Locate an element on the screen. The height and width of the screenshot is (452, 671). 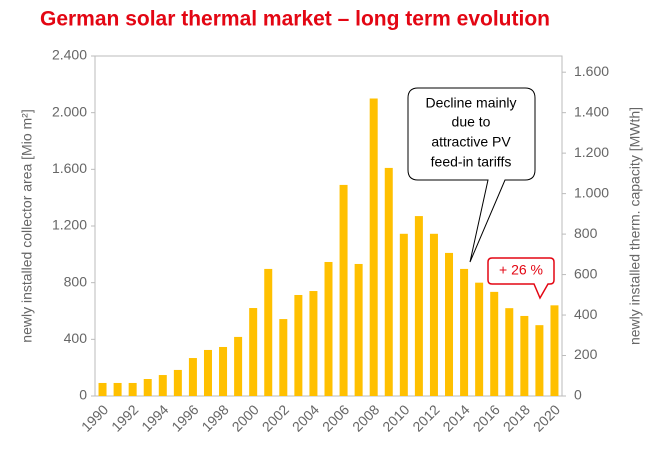
y2-tick-label: 1.000 is located at coordinates (591, 192).